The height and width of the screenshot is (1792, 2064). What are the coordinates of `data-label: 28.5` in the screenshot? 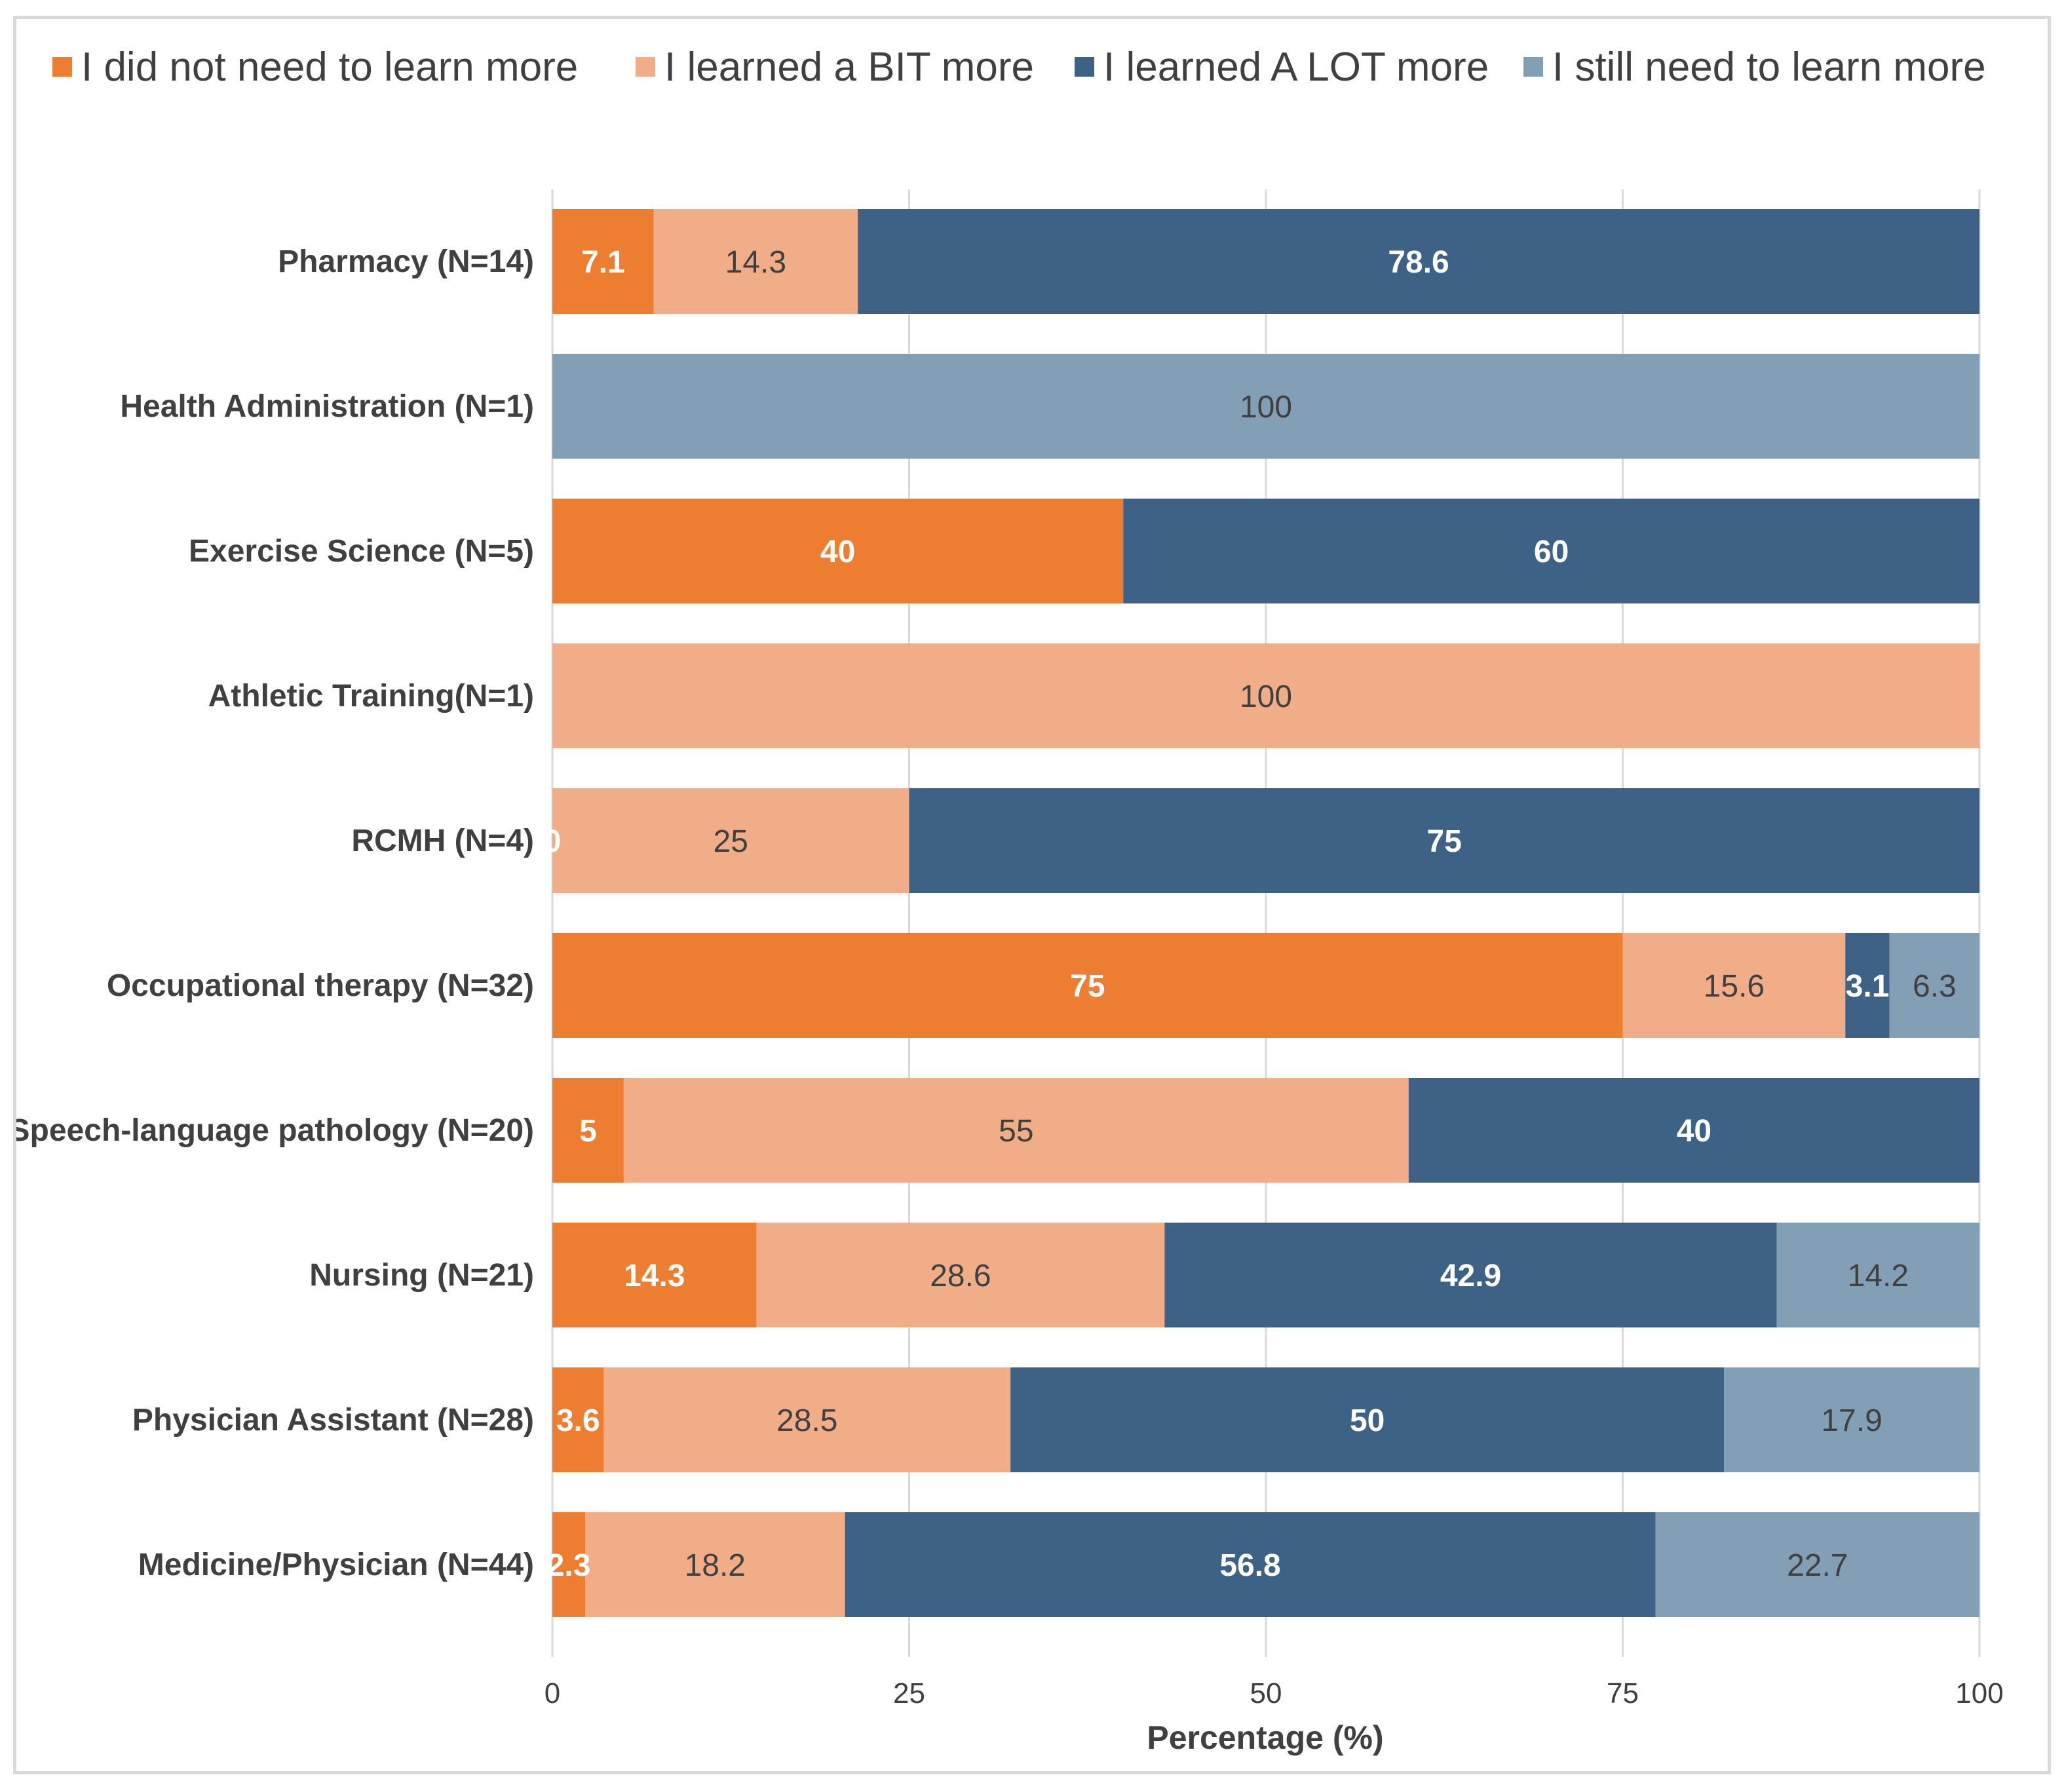 It's located at (806, 1420).